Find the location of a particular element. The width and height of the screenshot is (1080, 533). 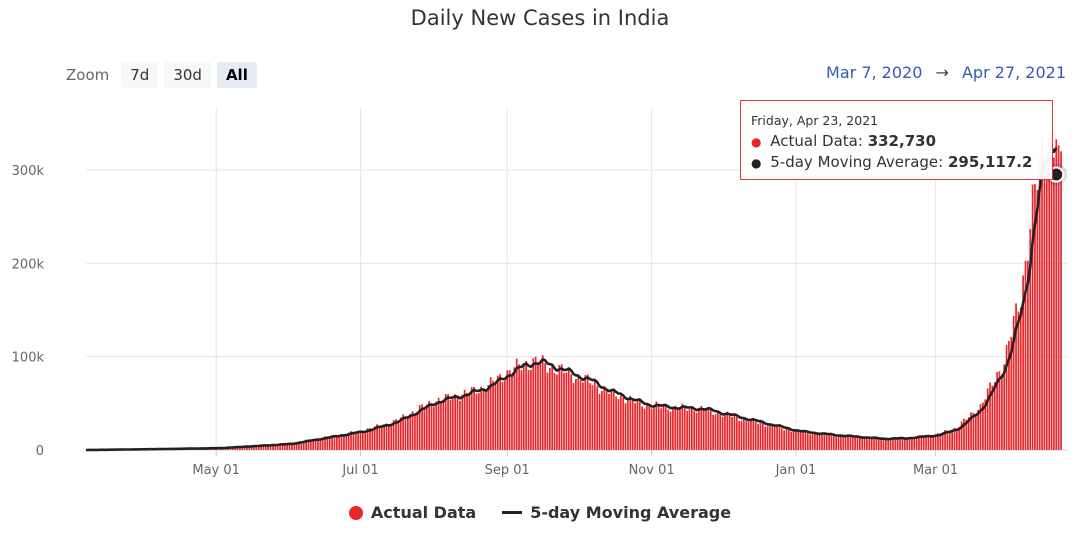

legend-actual-data: Actual Data is located at coordinates (412, 512).